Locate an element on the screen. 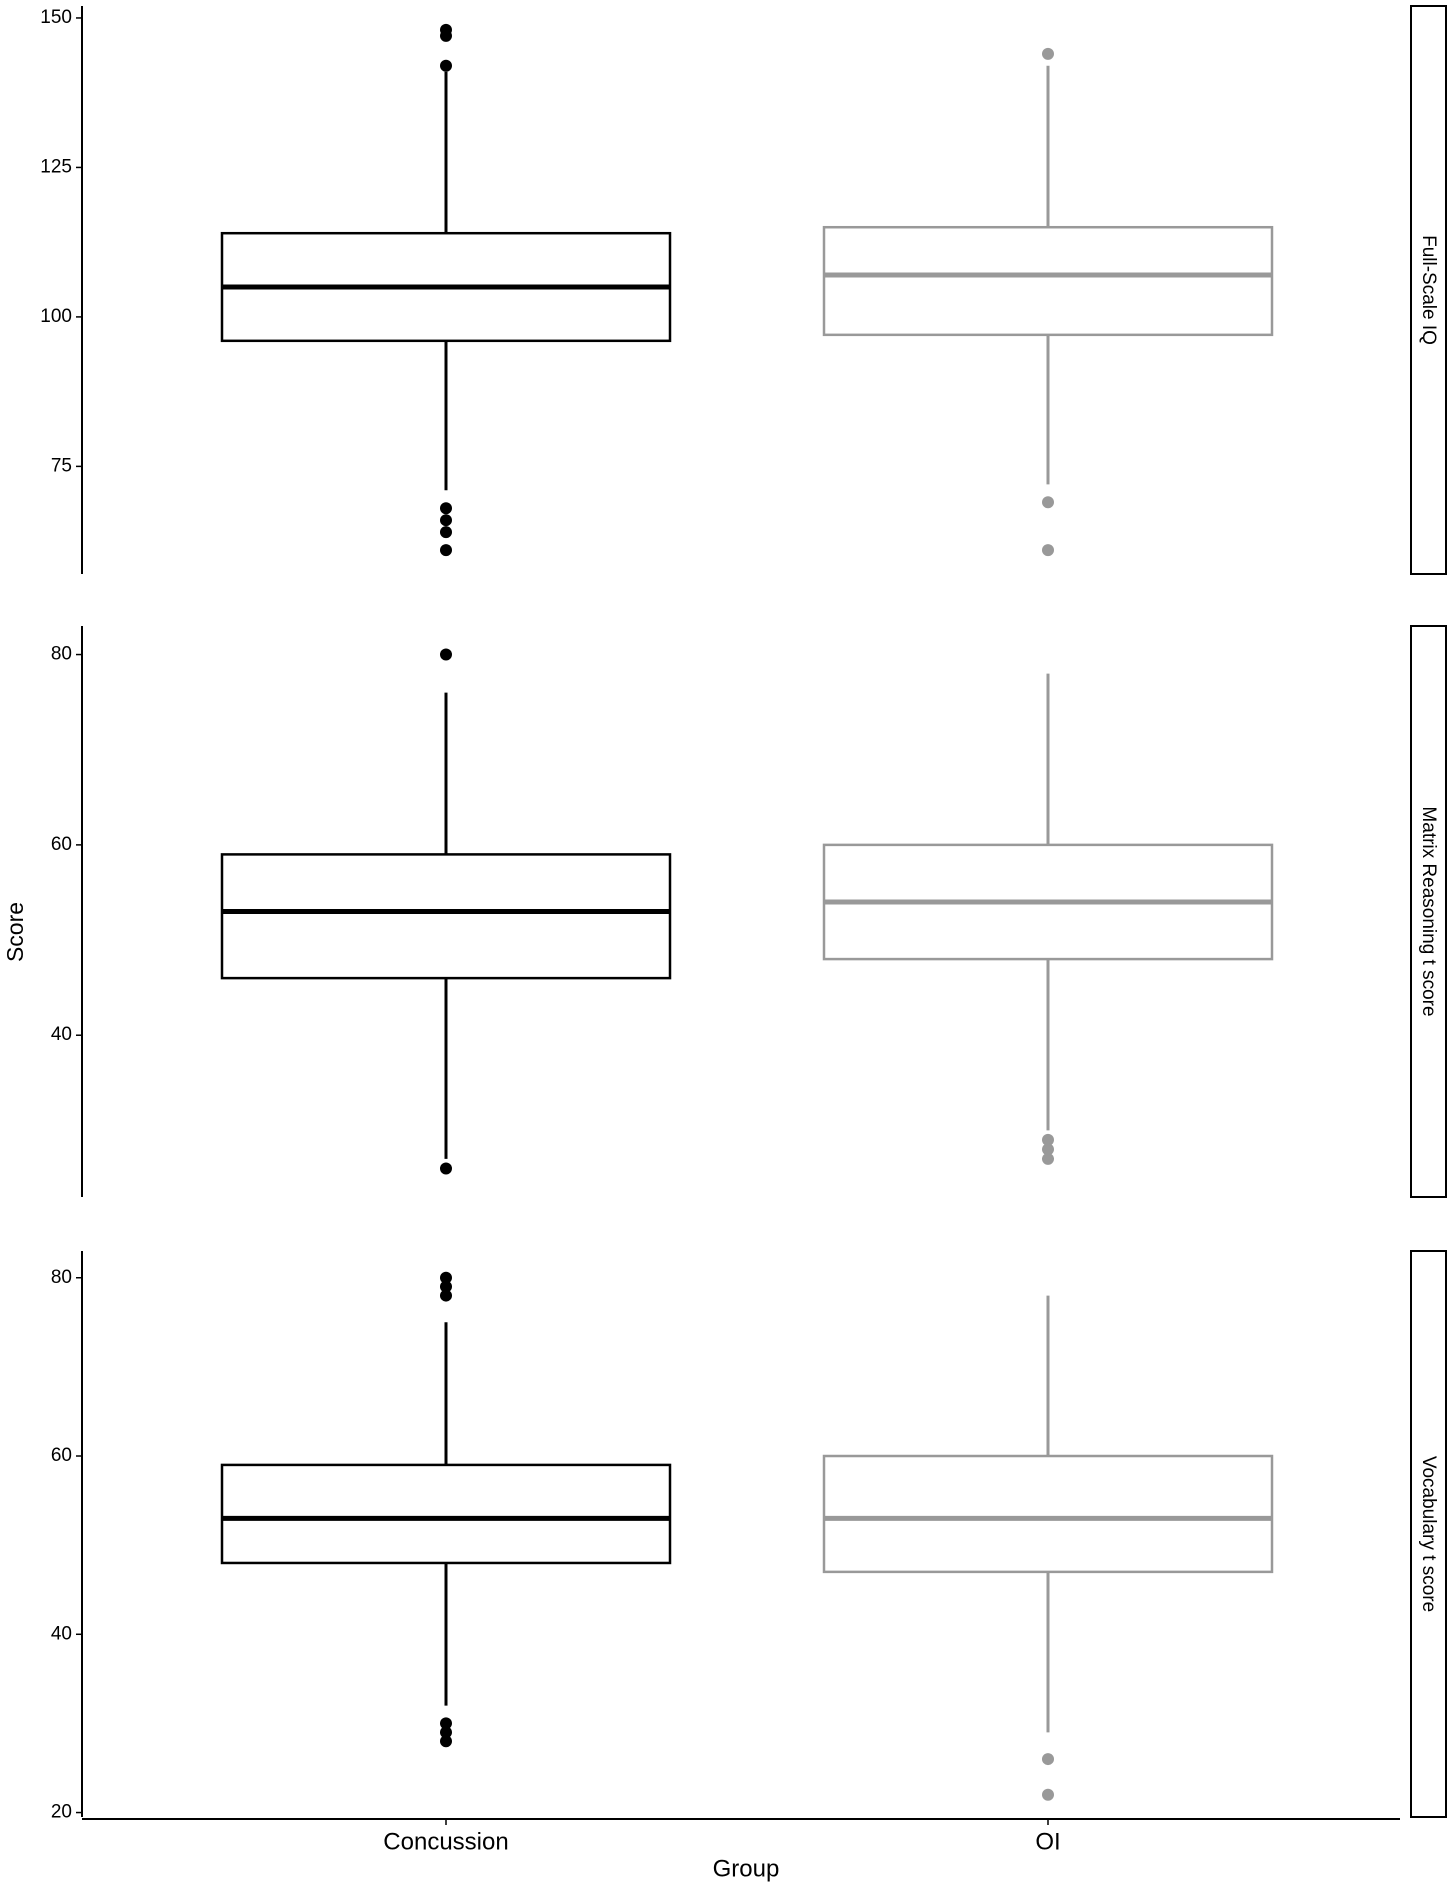 This screenshot has width=1456, height=1888. x-tick-label: OI is located at coordinates (1047, 1841).